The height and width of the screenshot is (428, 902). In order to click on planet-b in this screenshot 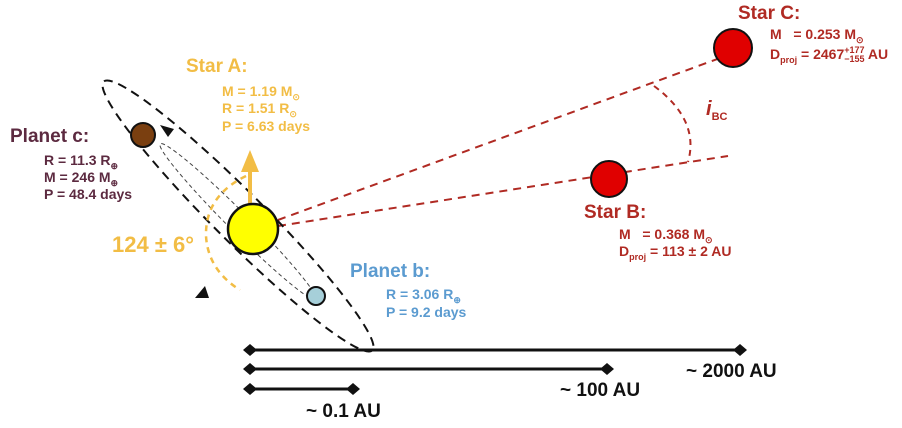, I will do `click(316, 296)`.